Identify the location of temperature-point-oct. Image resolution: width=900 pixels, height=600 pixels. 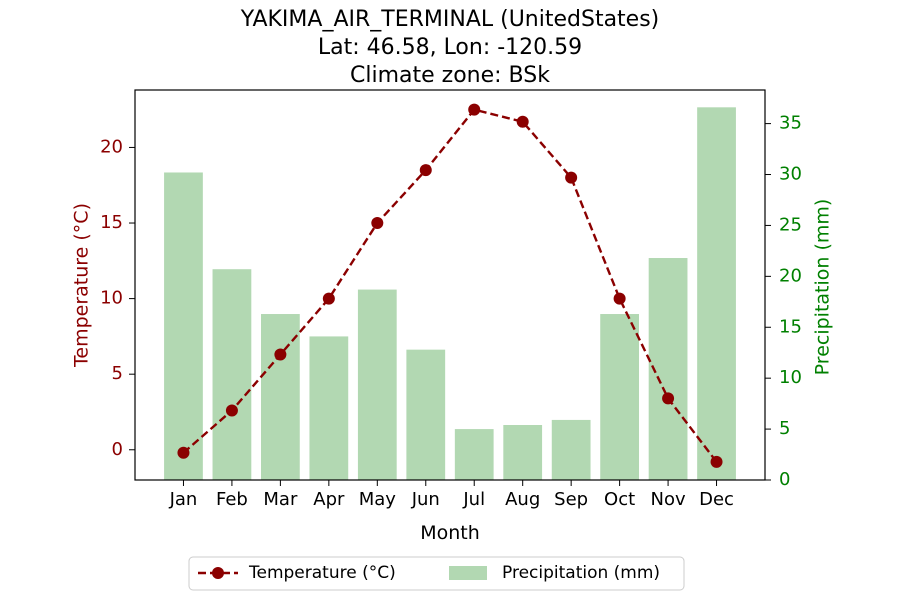
(619, 298).